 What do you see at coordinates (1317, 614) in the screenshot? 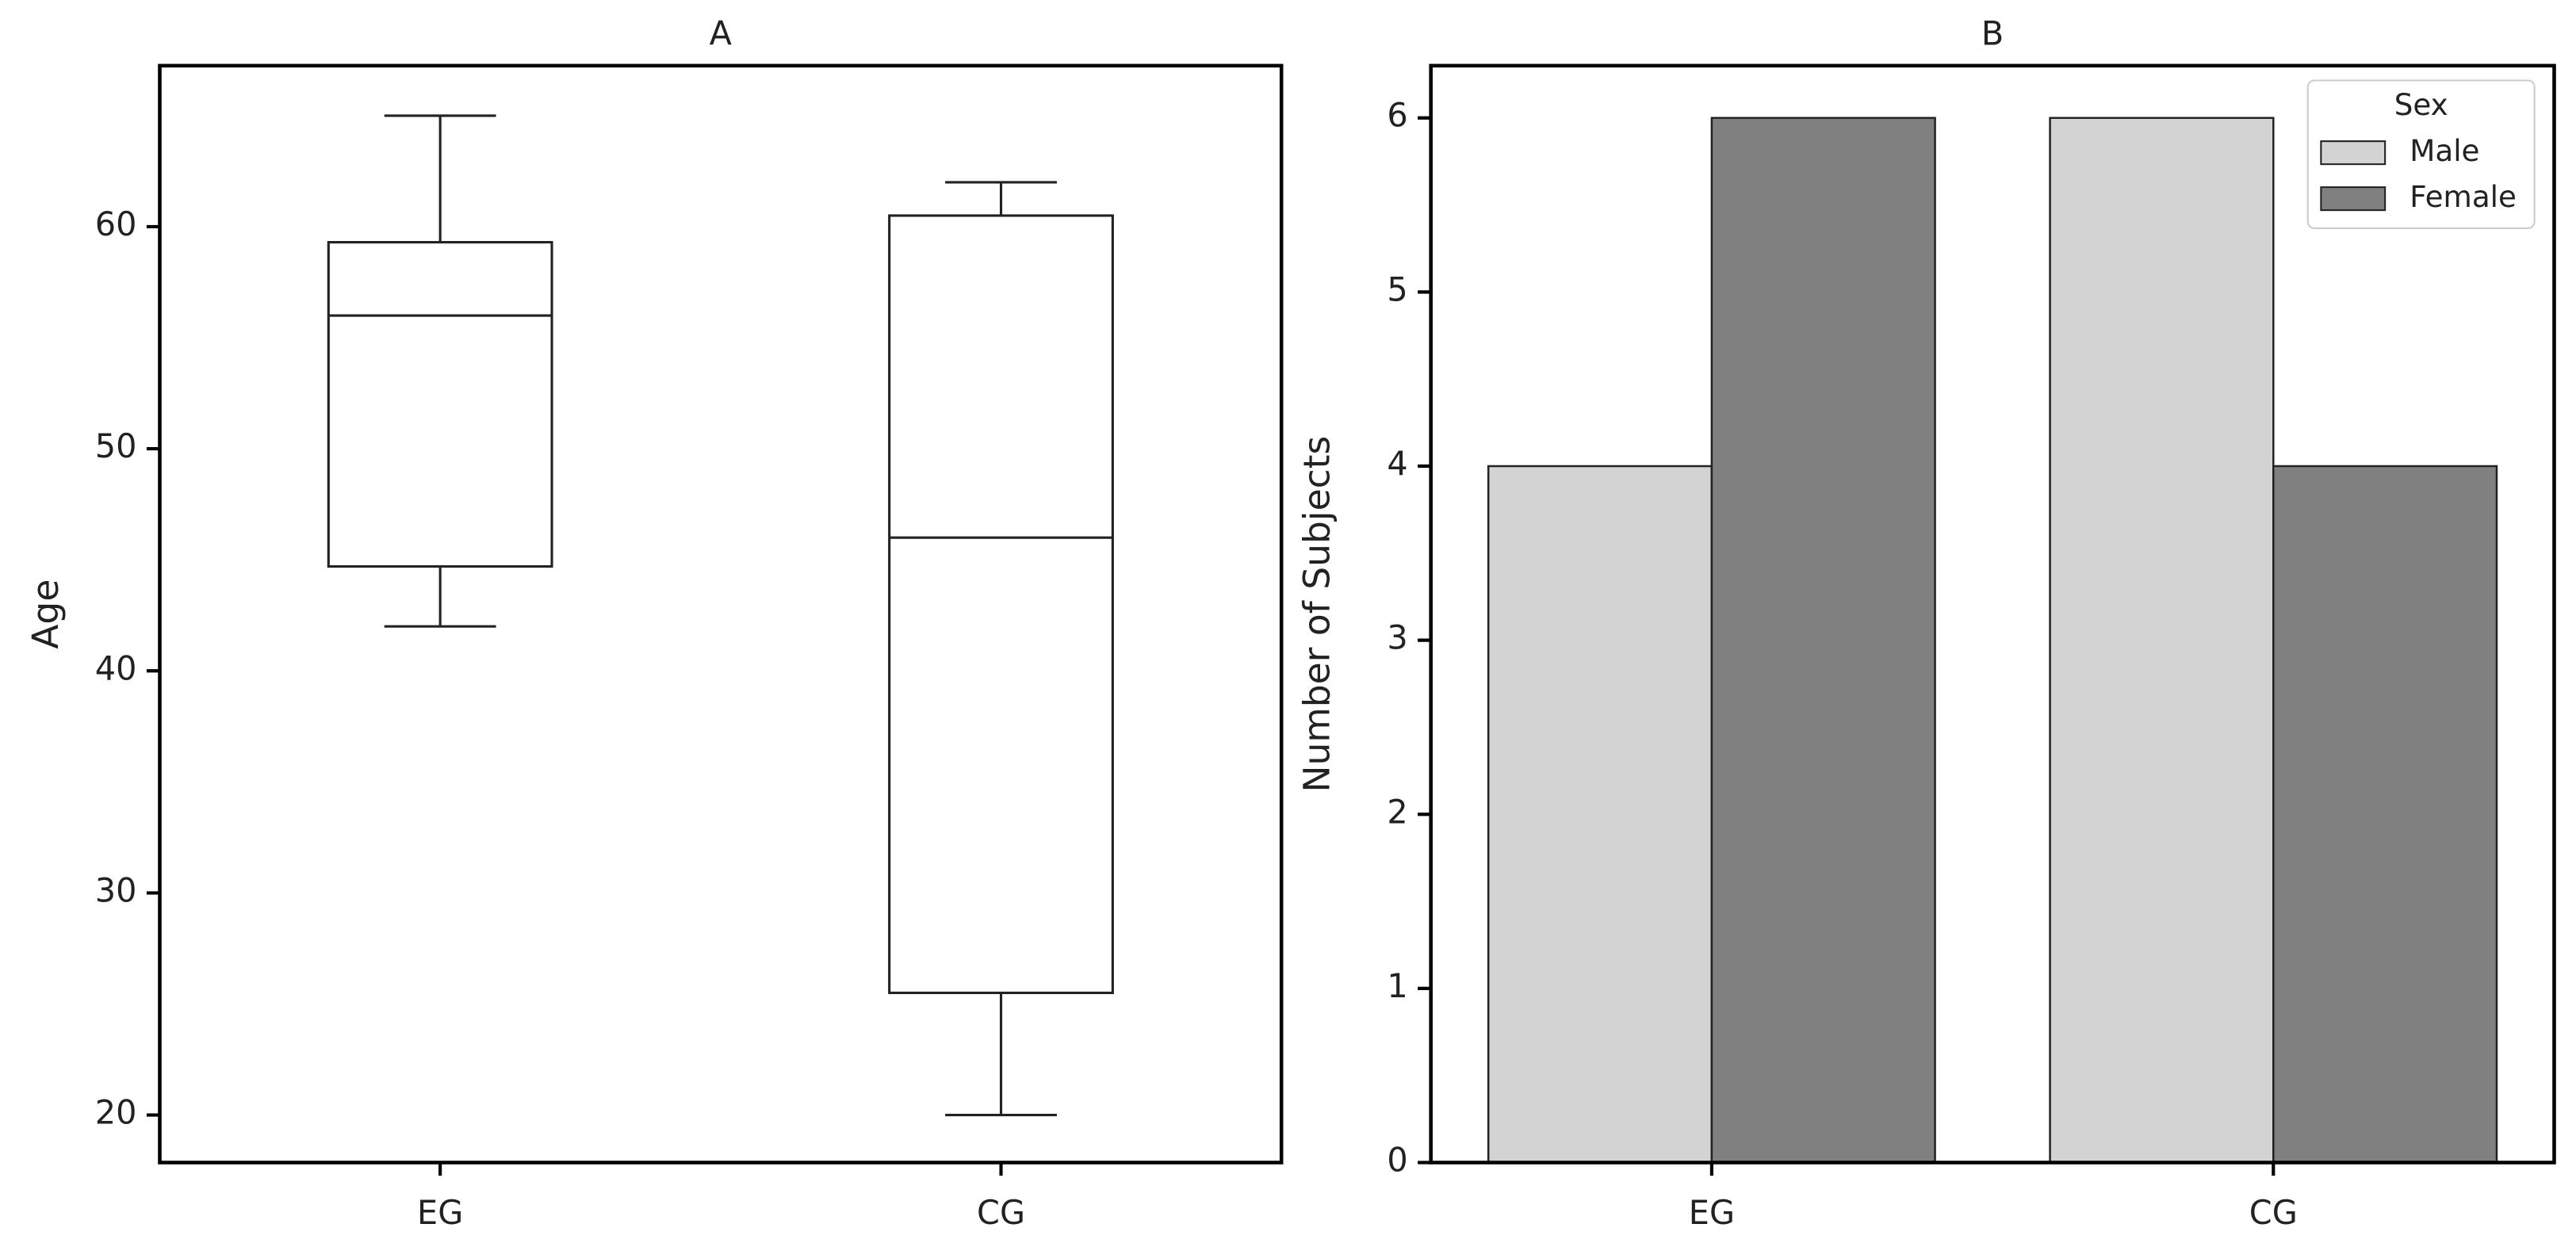
I see `y-axis-label: Number of Subjects` at bounding box center [1317, 614].